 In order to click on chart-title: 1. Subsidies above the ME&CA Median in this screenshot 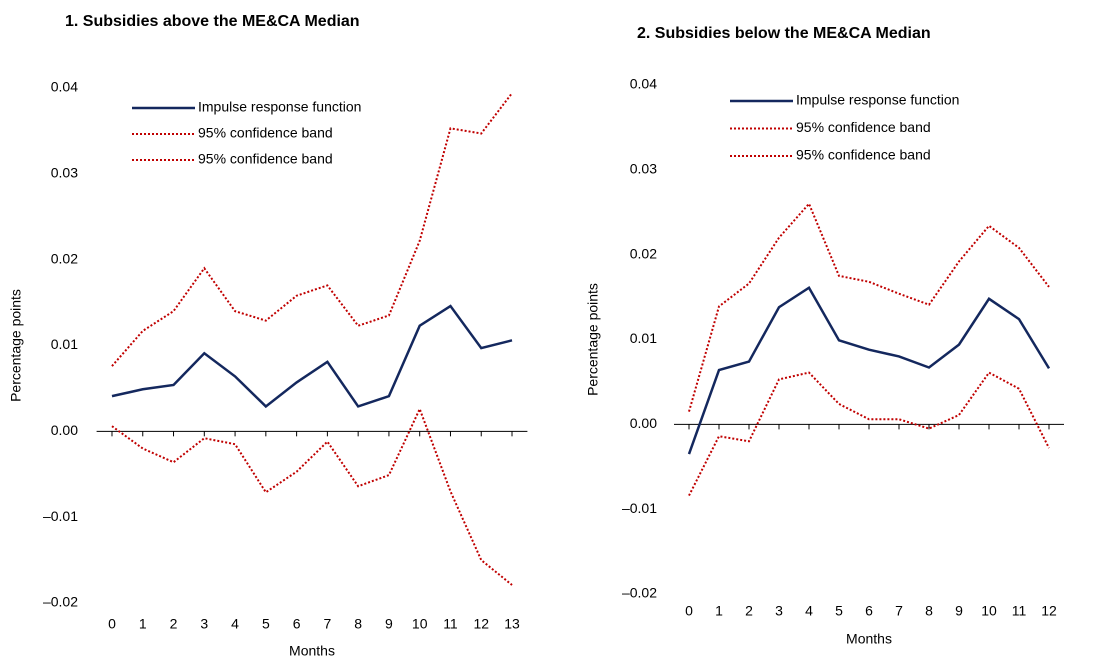, I will do `click(212, 21)`.